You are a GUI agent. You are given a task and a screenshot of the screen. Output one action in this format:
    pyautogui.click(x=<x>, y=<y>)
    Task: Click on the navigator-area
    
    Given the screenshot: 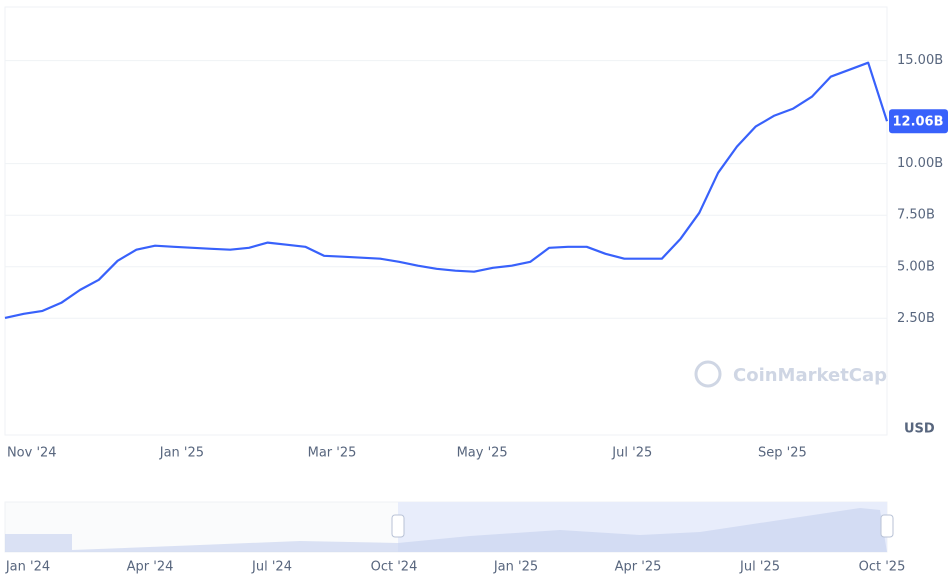 What is the action you would take?
    pyautogui.click(x=446, y=530)
    